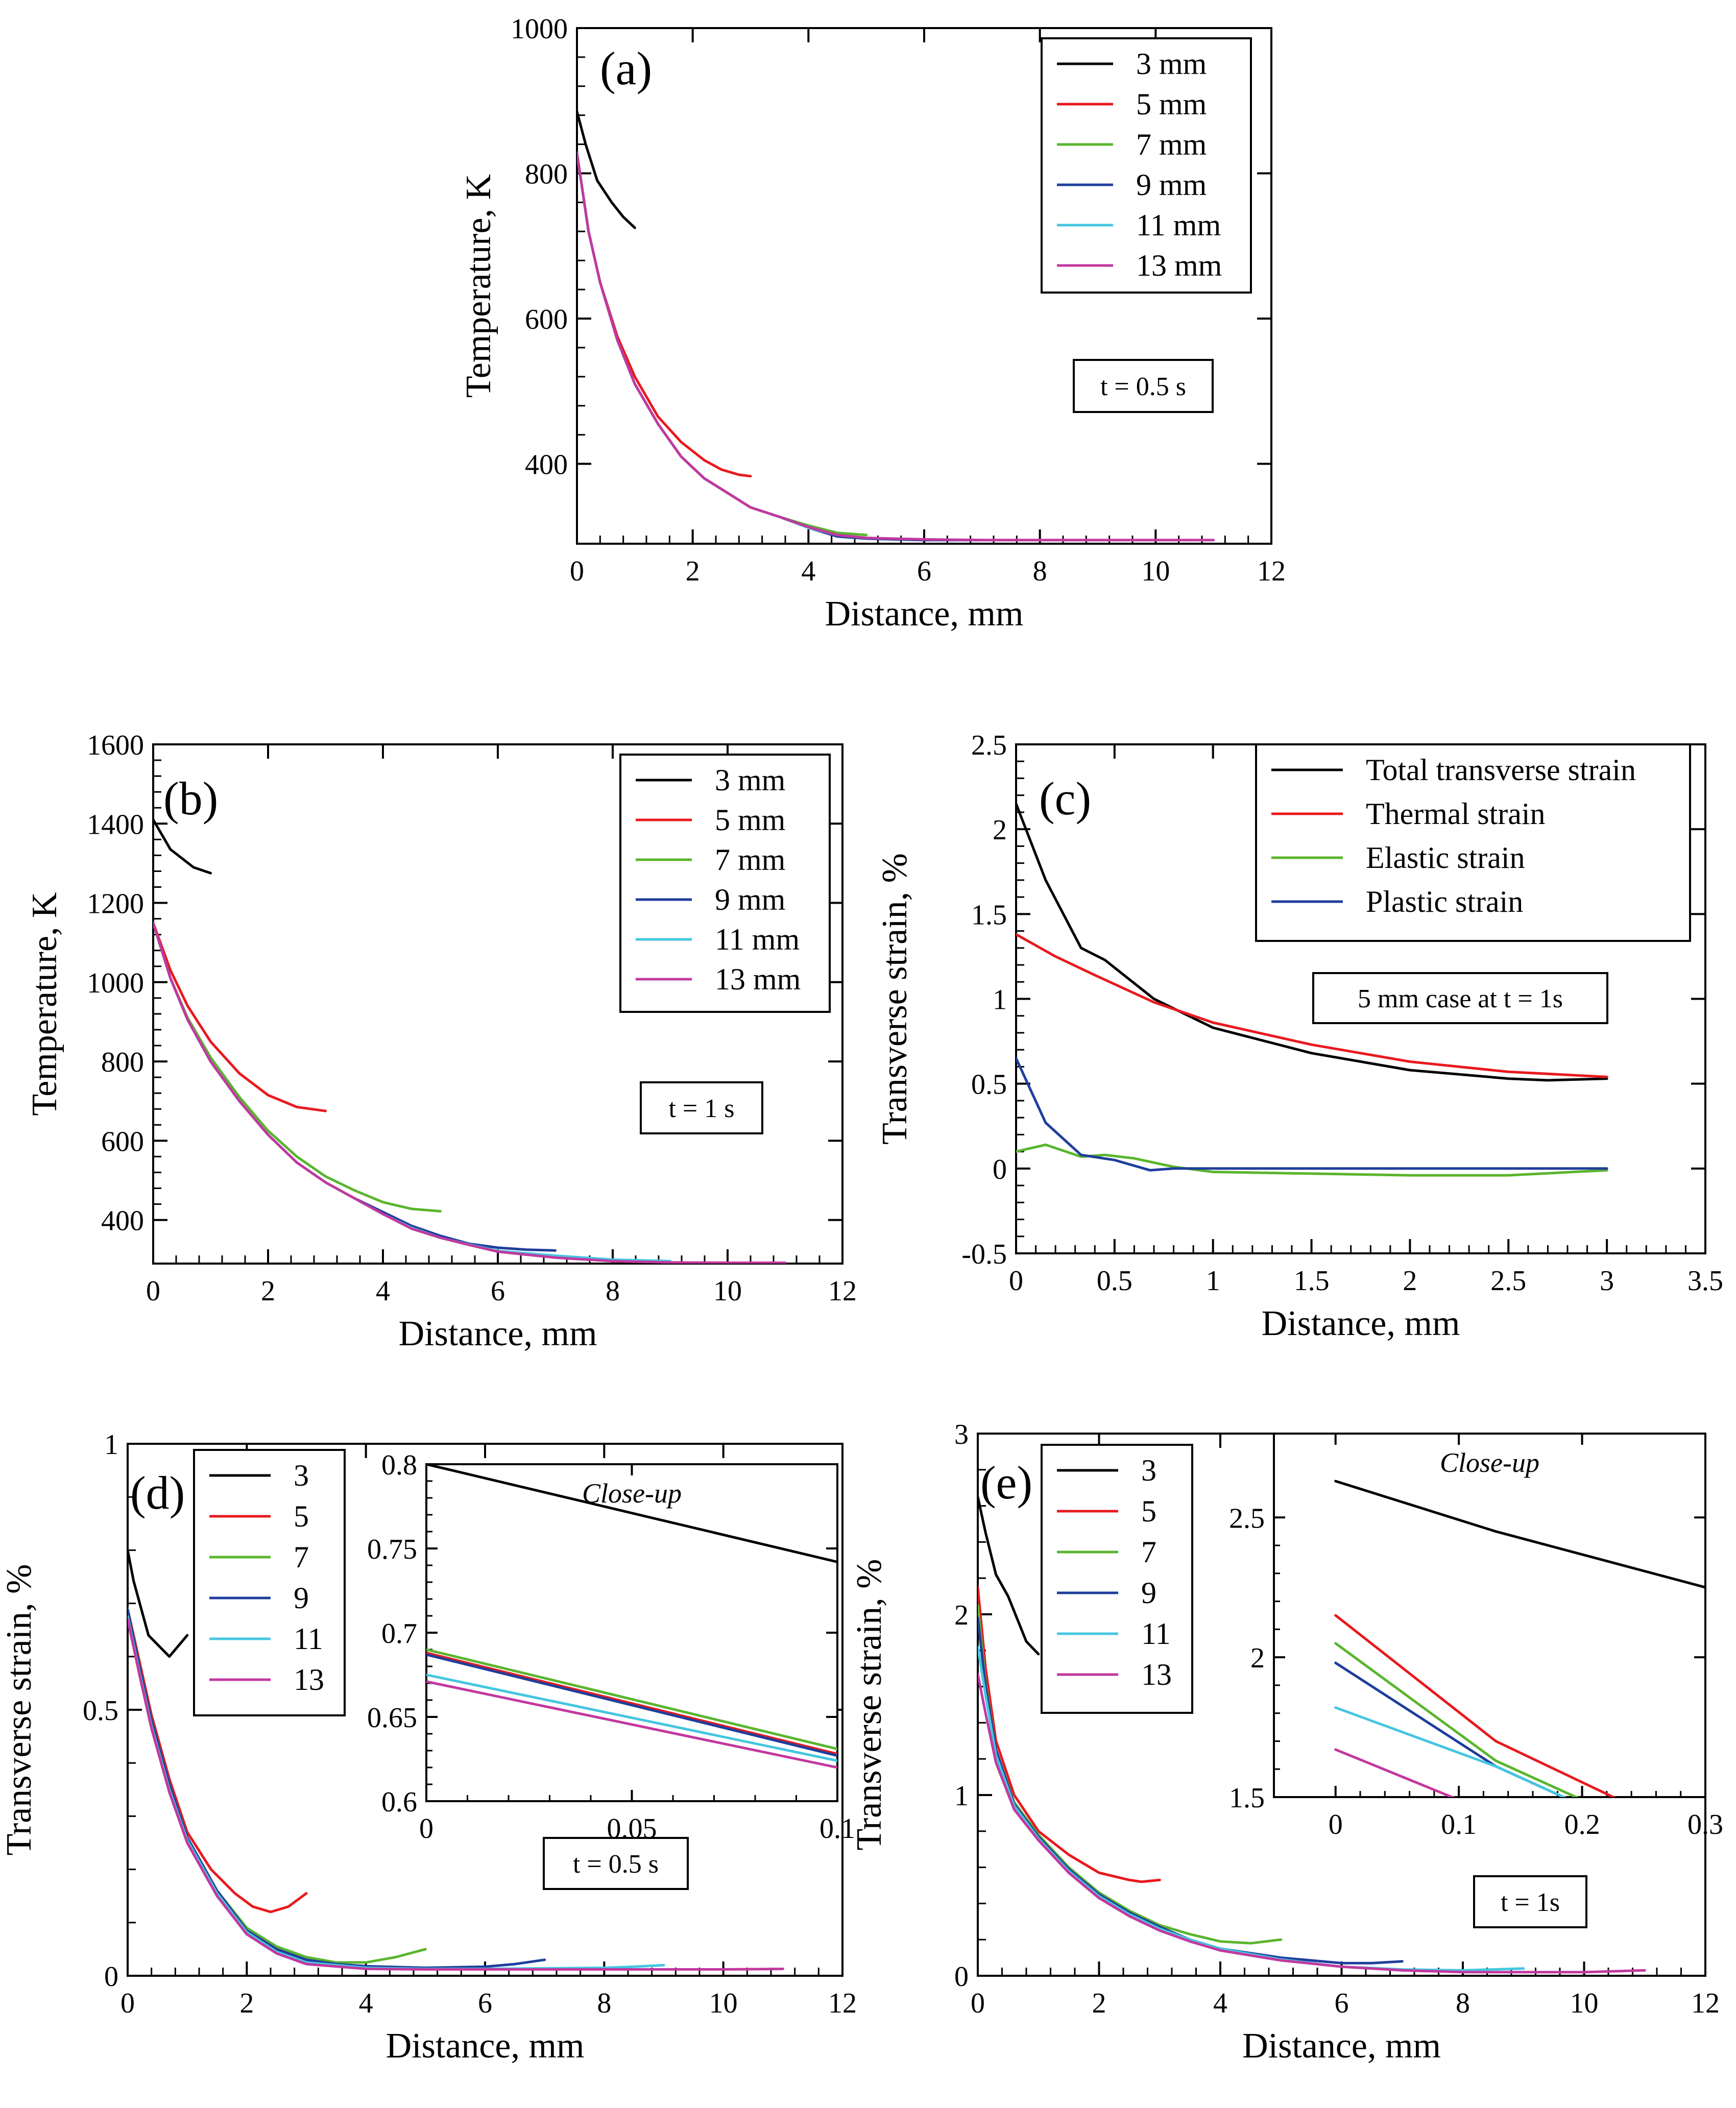  Describe the element at coordinates (101, 1711) in the screenshot. I see `panel-d-y-tick-label: 0.5` at that location.